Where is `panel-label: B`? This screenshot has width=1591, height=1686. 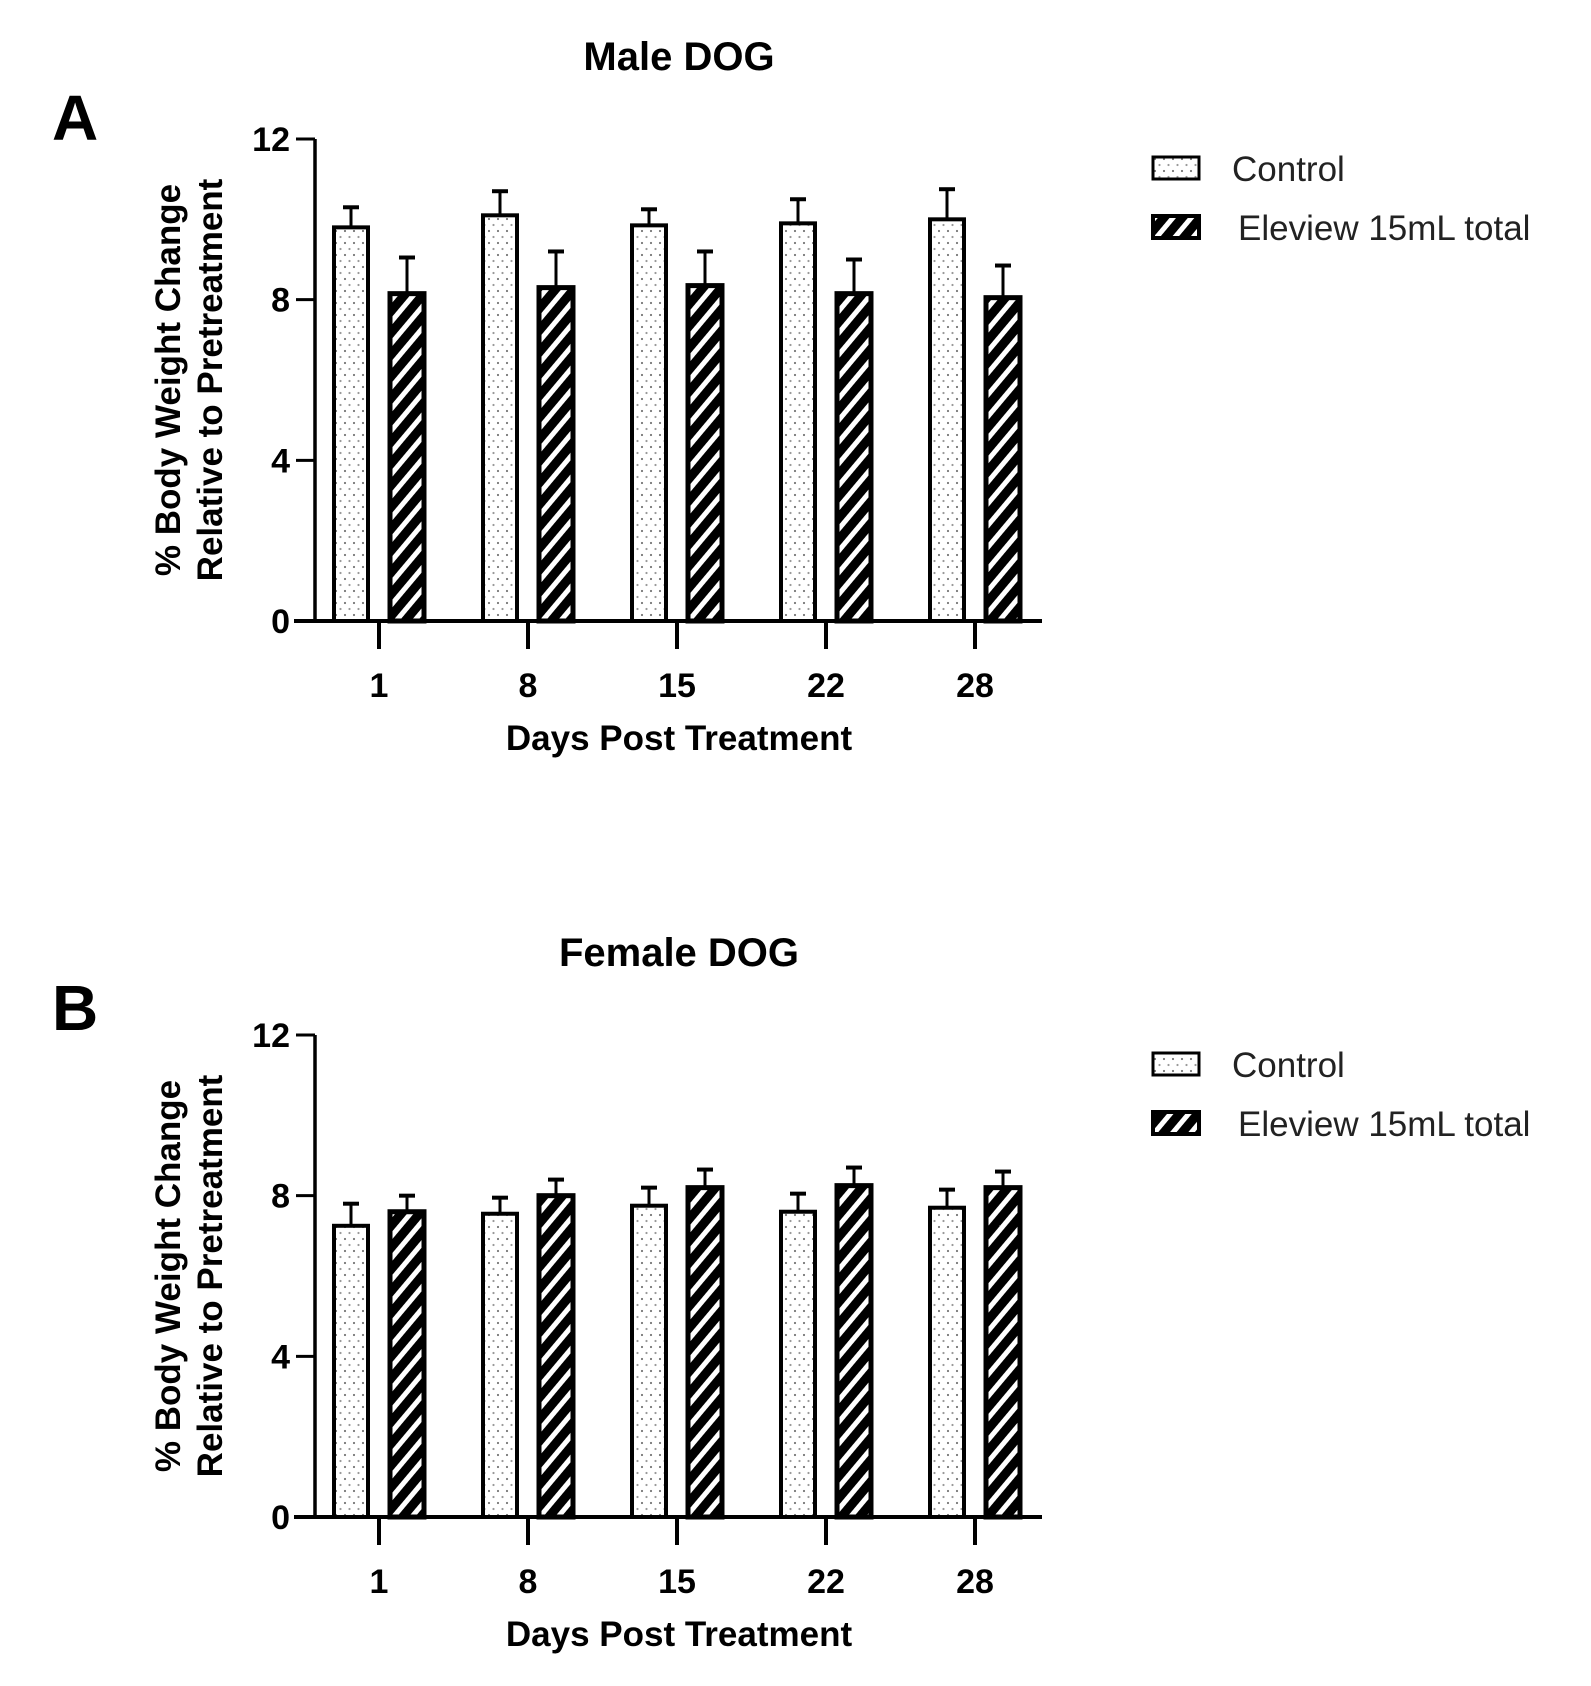 panel-label: B is located at coordinates (75, 1008).